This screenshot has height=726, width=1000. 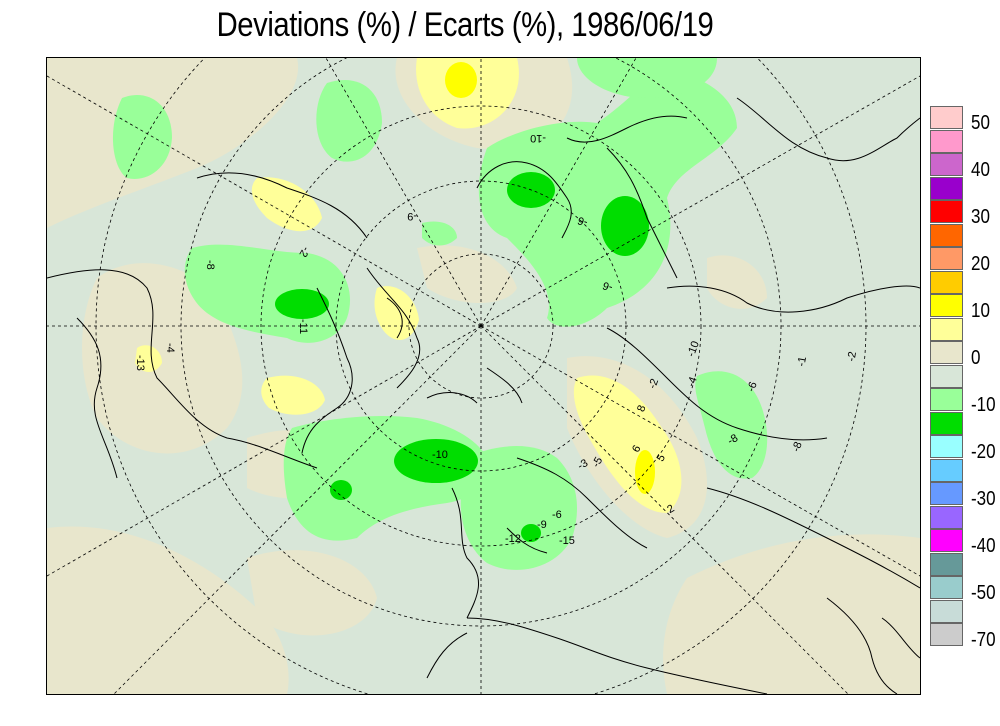 I want to click on legend-label: -10, so click(x=983, y=405).